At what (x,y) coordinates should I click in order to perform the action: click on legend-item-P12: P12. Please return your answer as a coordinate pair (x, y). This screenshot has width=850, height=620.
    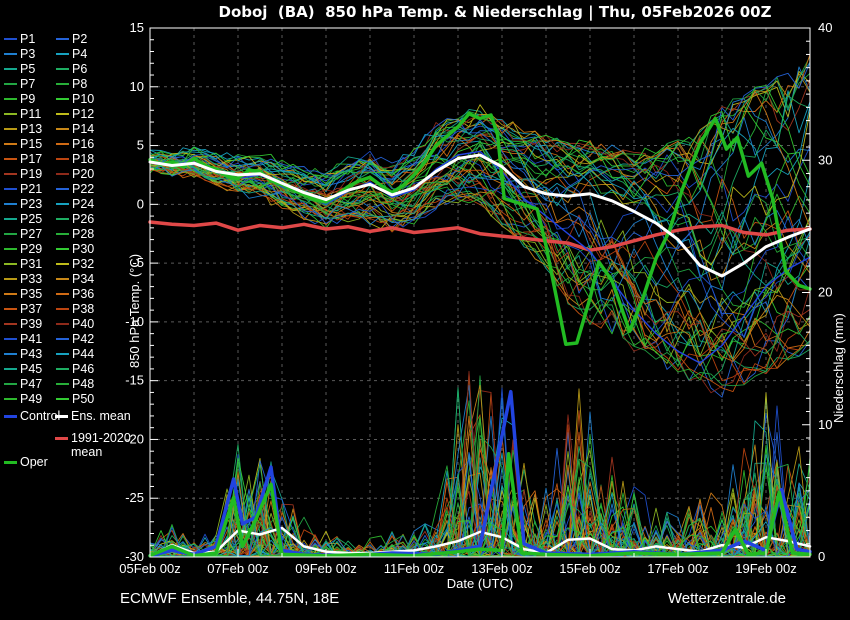
    Looking at the image, I should click on (91, 113).